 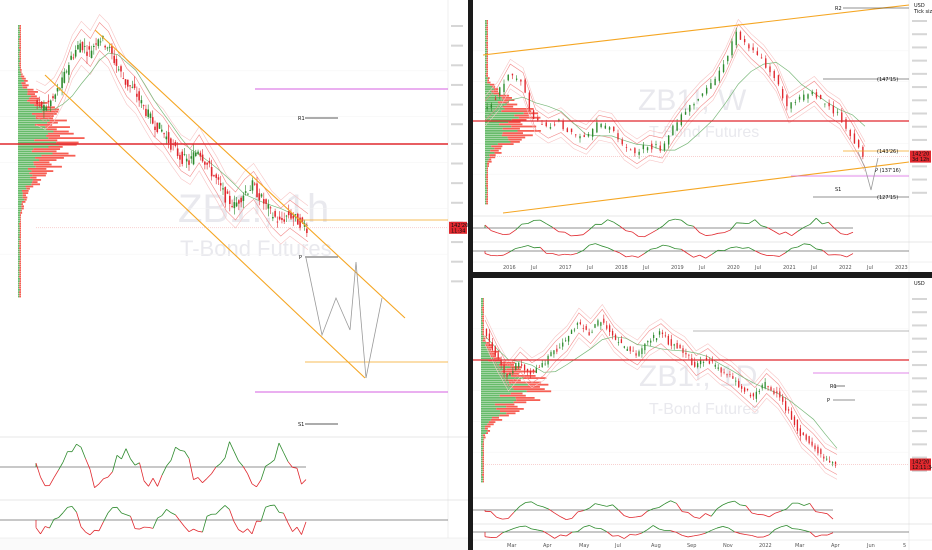 I want to click on envelope-line, so click(x=661, y=376).